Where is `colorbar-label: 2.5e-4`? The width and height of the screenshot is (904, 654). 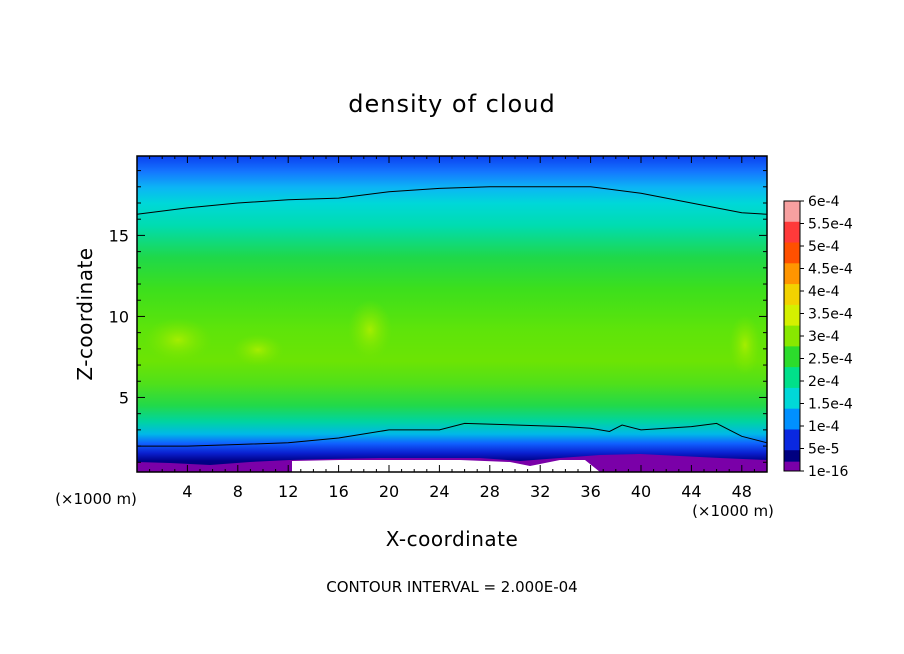 colorbar-label: 2.5e-4 is located at coordinates (830, 360).